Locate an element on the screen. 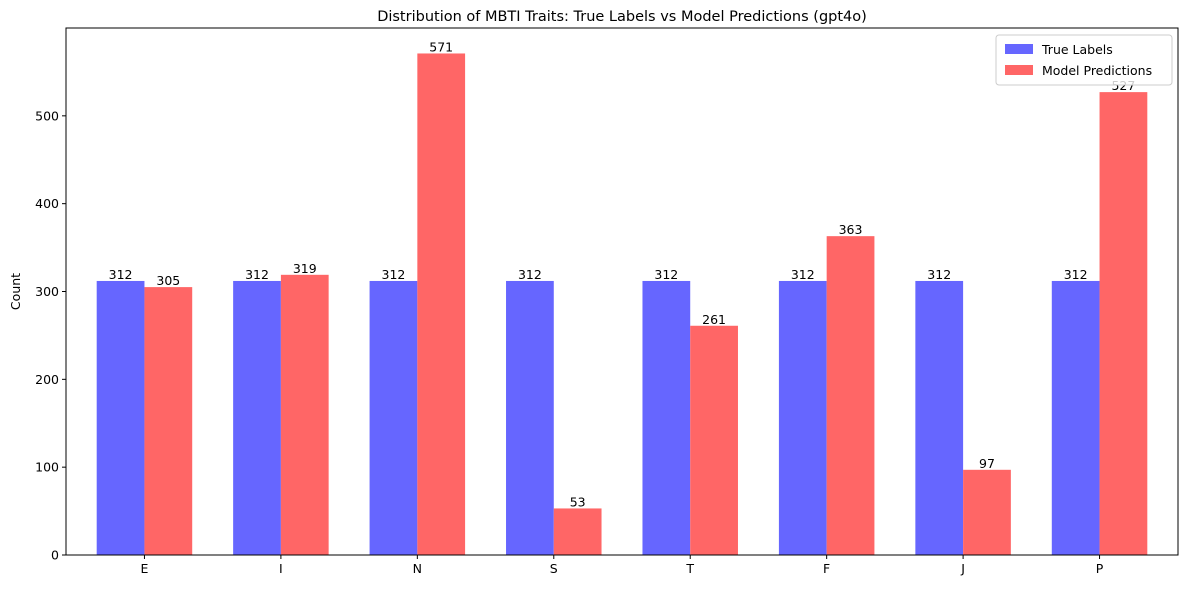  bar-true-J is located at coordinates (939, 417).